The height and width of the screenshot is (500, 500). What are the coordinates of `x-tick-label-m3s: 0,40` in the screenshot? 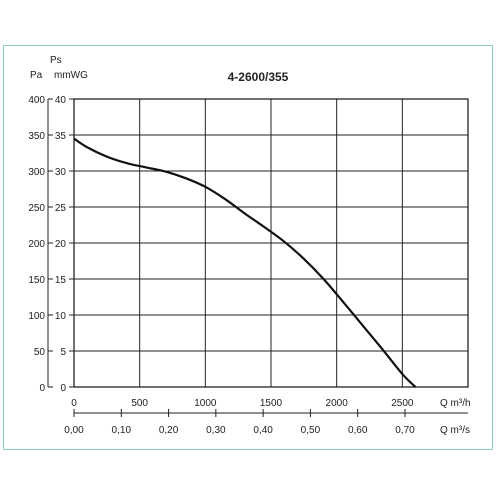 It's located at (263, 430).